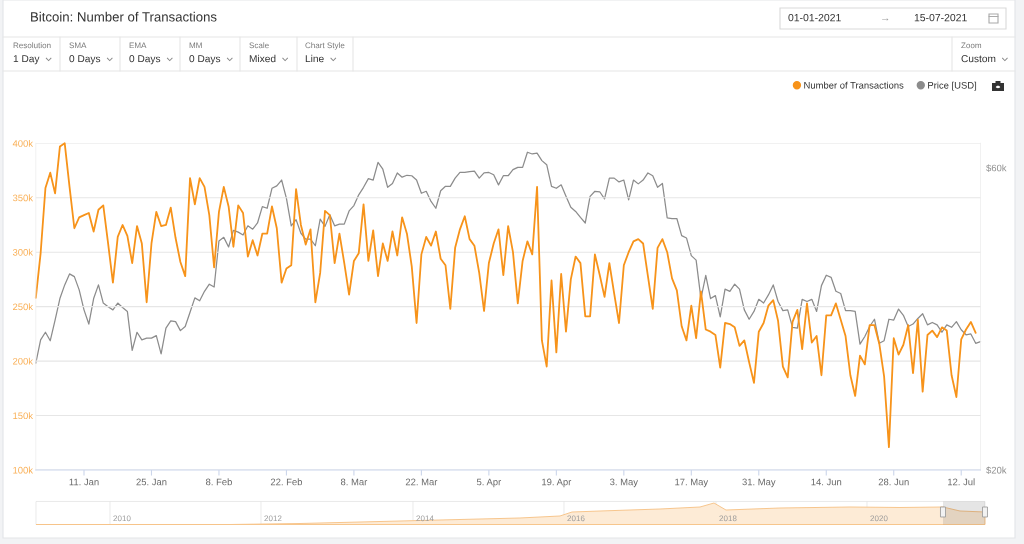 The height and width of the screenshot is (544, 1024). Describe the element at coordinates (814, 17) in the screenshot. I see `text: 01-01-2021` at that location.